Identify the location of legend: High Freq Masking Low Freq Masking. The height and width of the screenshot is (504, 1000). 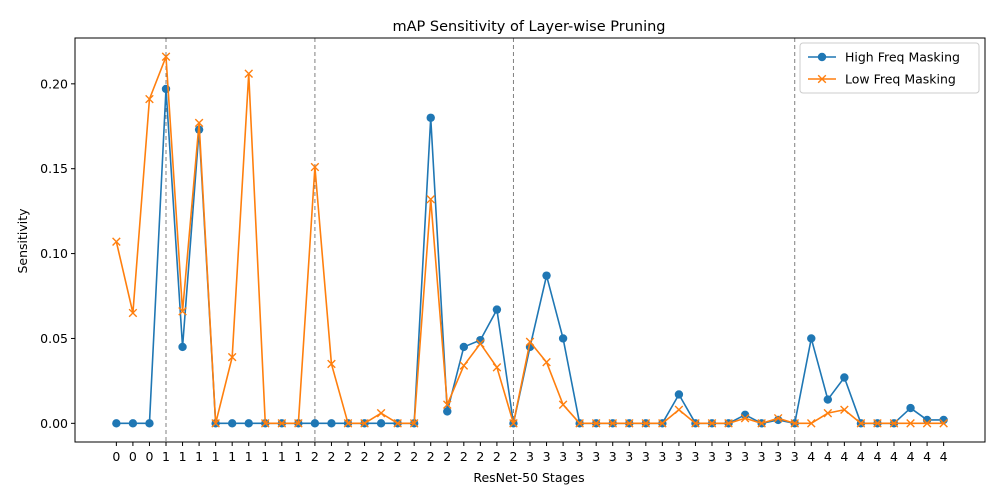
(889, 68).